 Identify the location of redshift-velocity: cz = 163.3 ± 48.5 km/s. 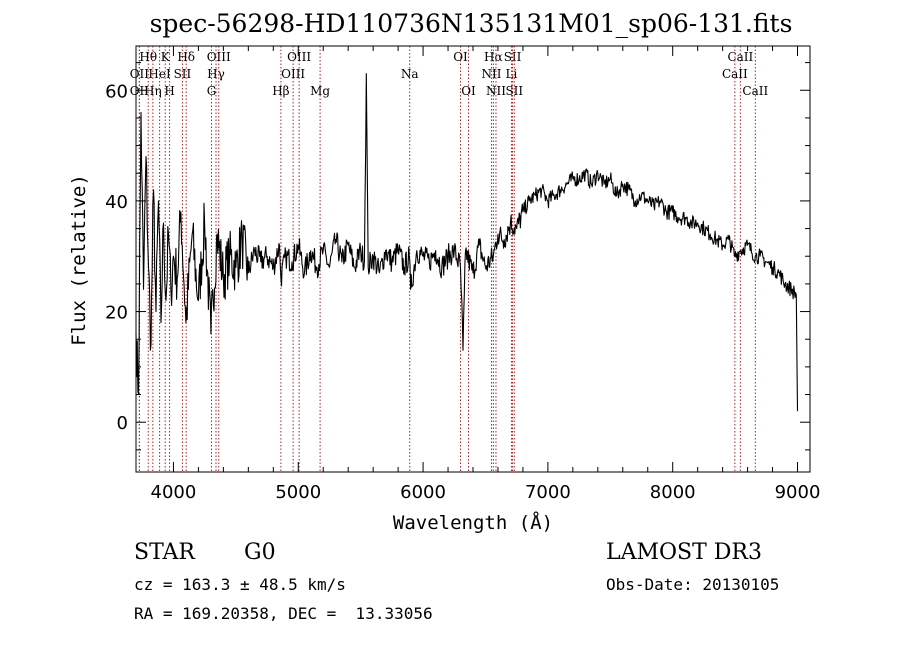
(240, 584).